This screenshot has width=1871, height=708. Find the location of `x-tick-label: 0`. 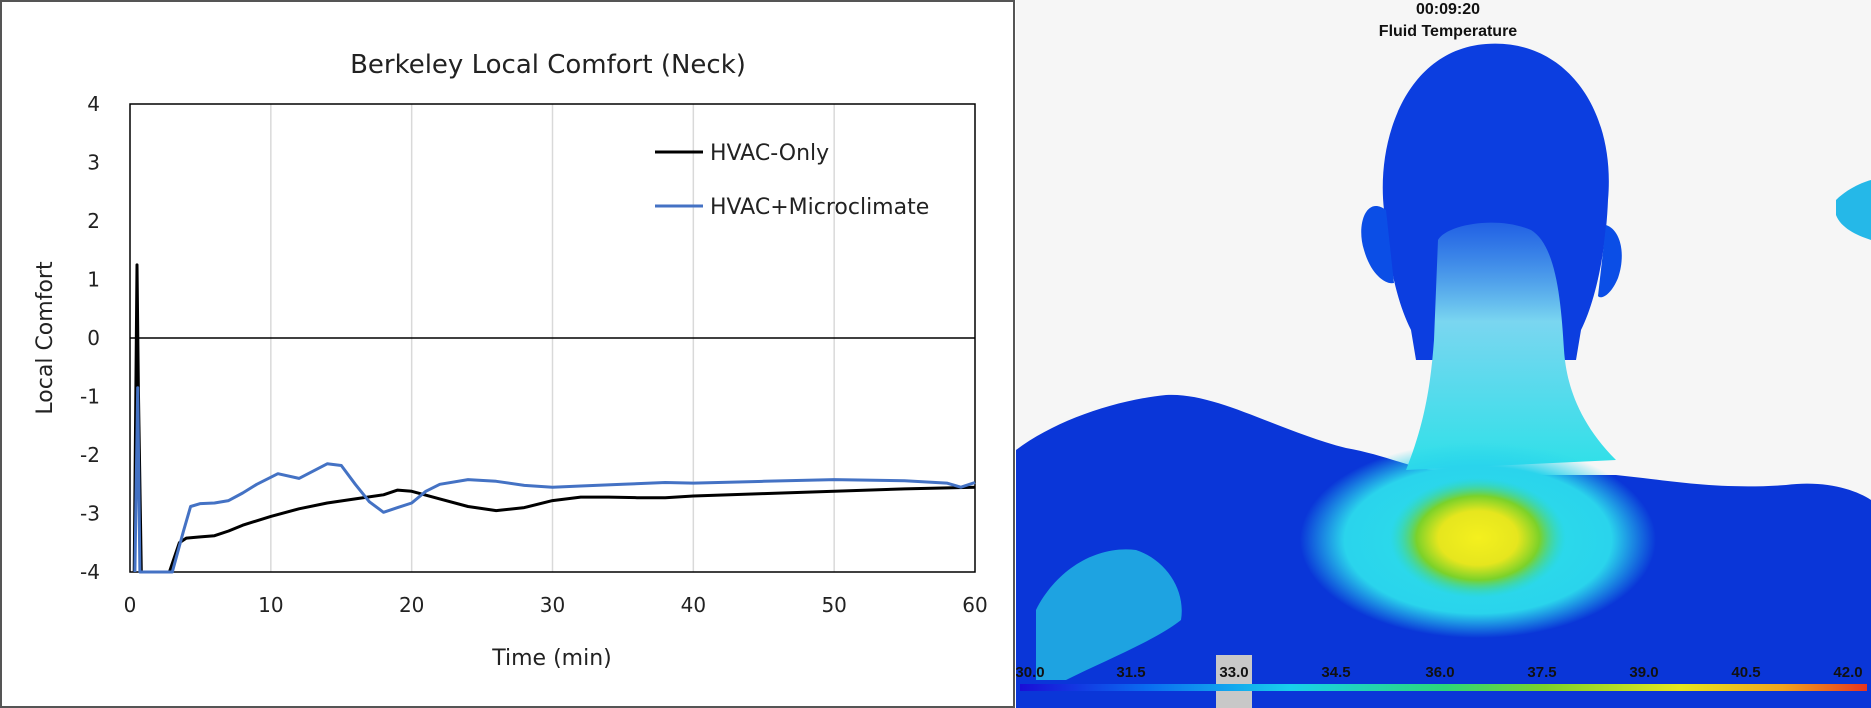

x-tick-label: 0 is located at coordinates (130, 605).